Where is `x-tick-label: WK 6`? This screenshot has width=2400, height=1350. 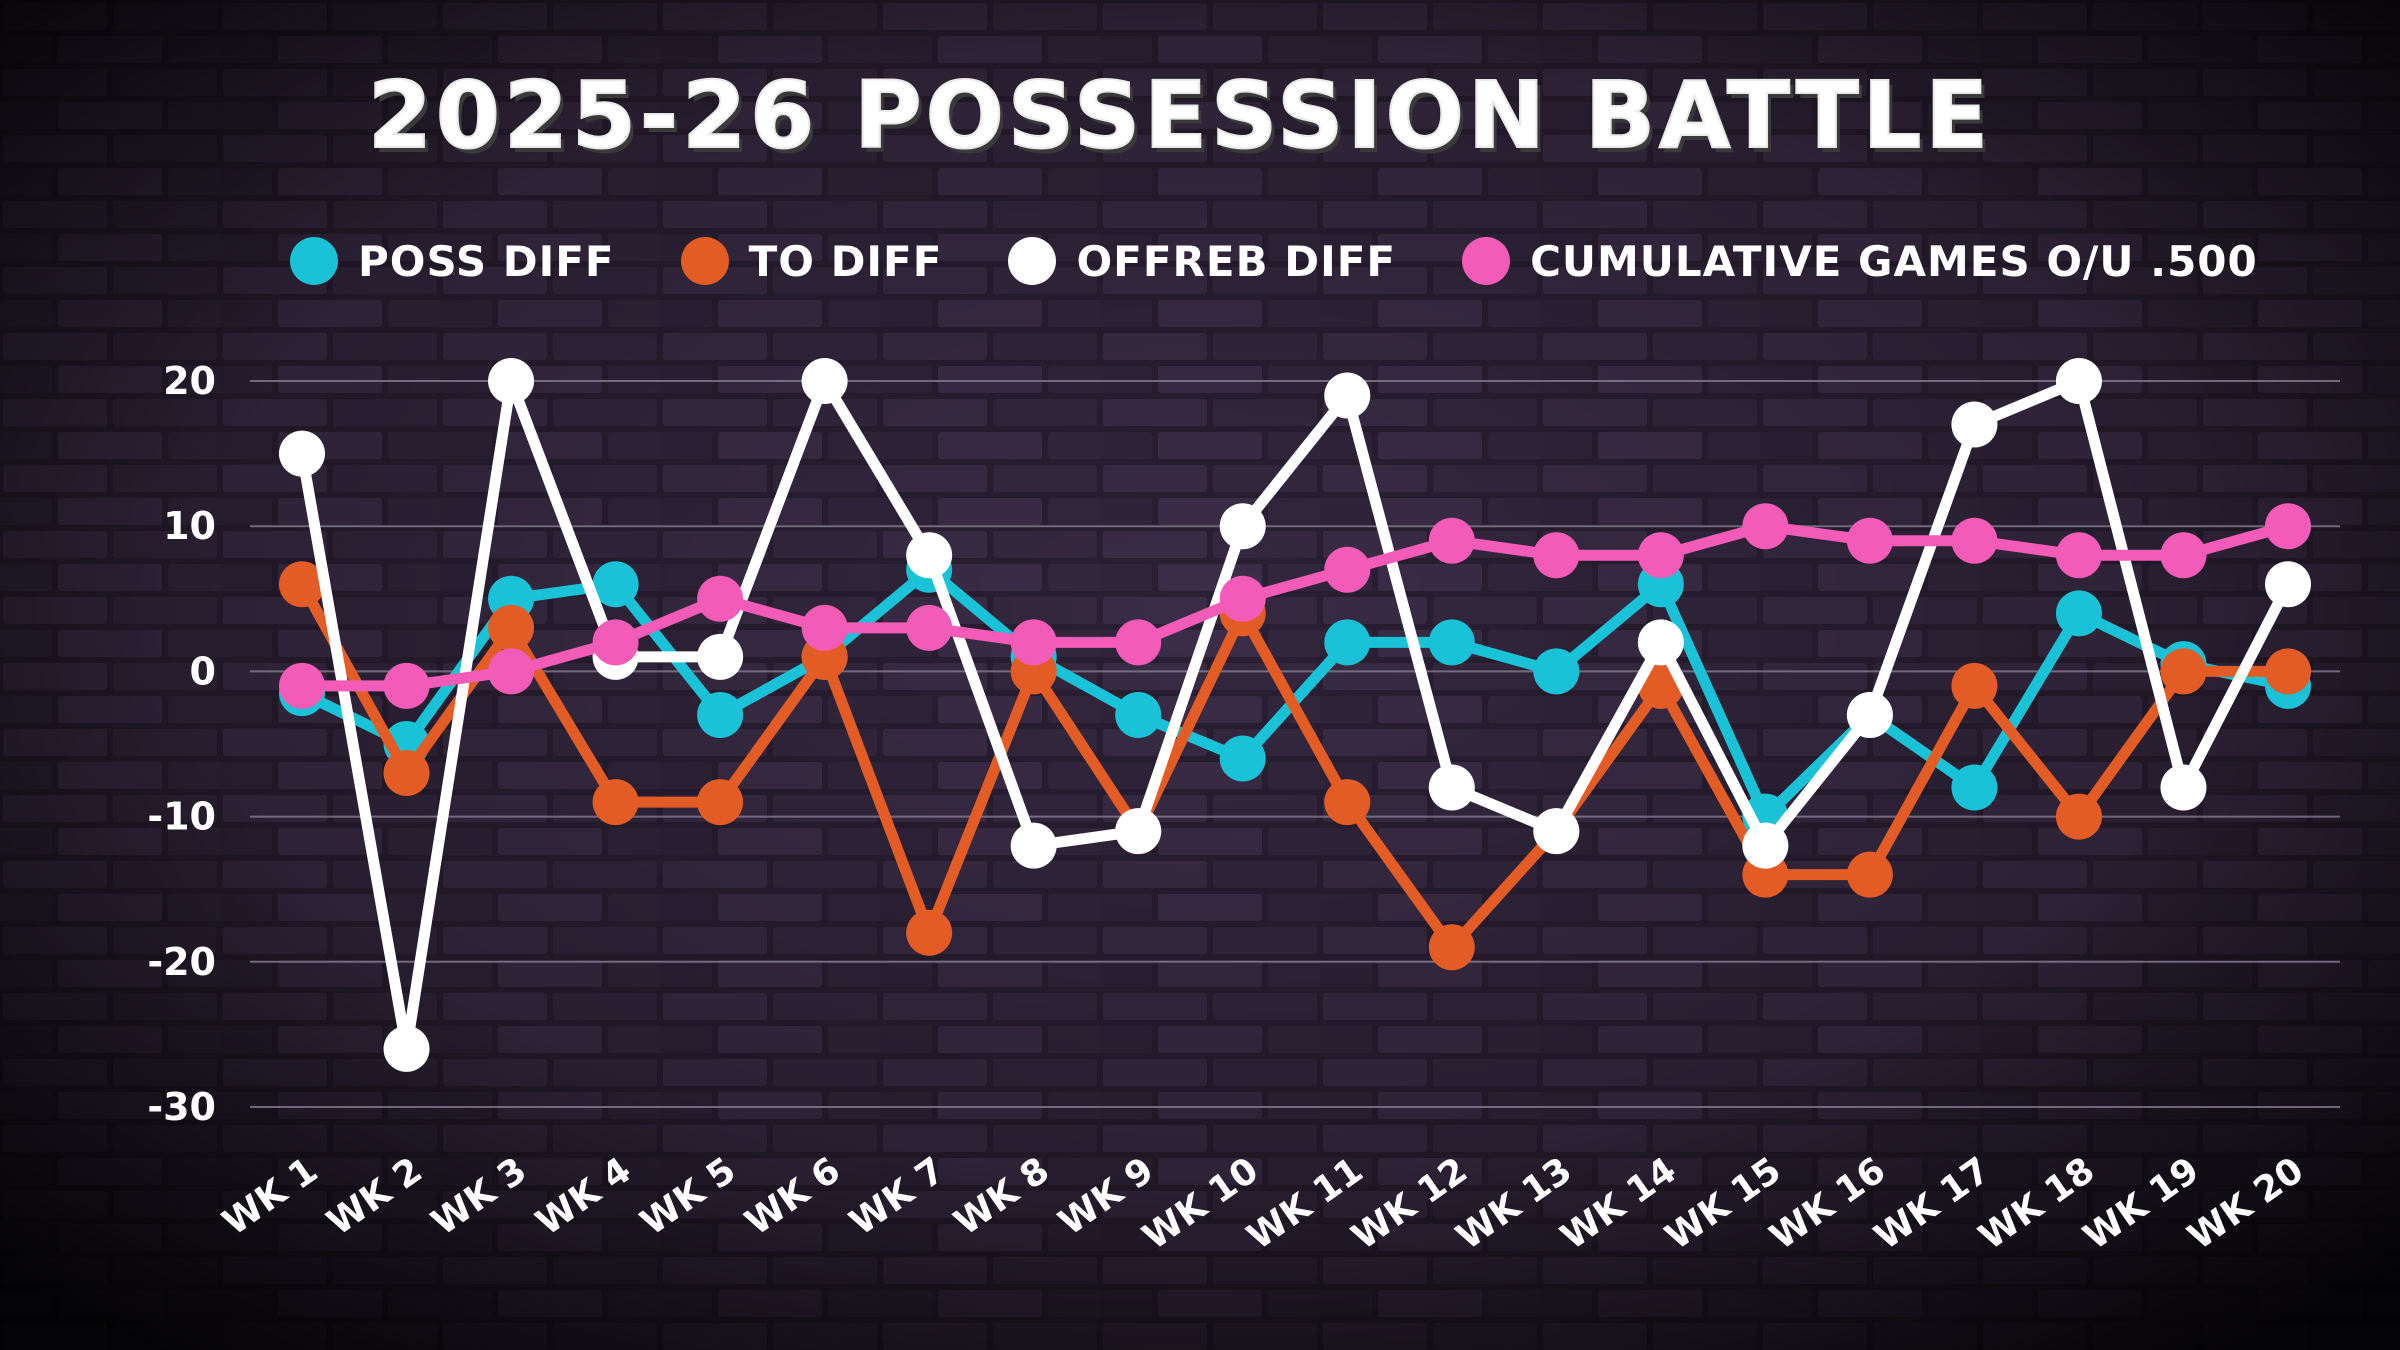 x-tick-label: WK 6 is located at coordinates (793, 1197).